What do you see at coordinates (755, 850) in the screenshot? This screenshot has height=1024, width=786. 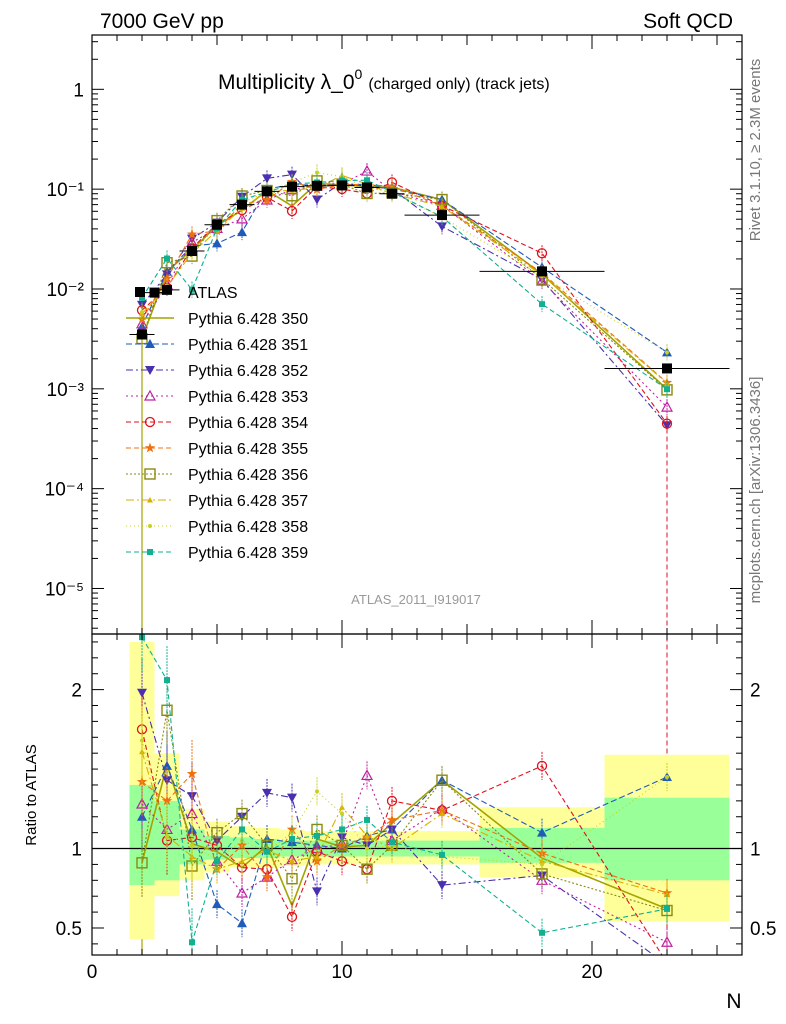 I see `y-tick-label-right: 1` at bounding box center [755, 850].